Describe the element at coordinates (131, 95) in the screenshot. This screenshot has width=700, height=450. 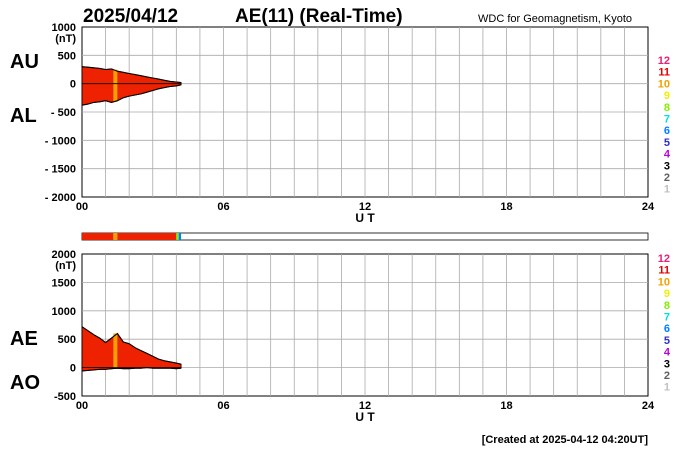
I see `series-line-al` at that location.